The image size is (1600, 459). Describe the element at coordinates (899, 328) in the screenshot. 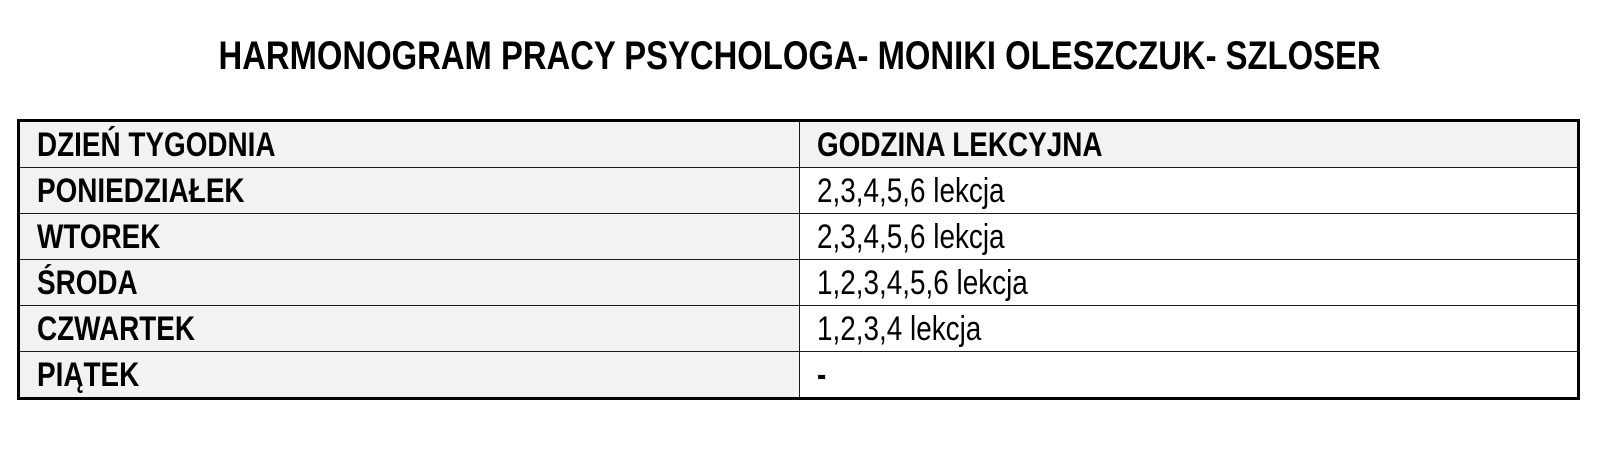

I see `hours-label: 1,2,3,4 lekcja` at that location.